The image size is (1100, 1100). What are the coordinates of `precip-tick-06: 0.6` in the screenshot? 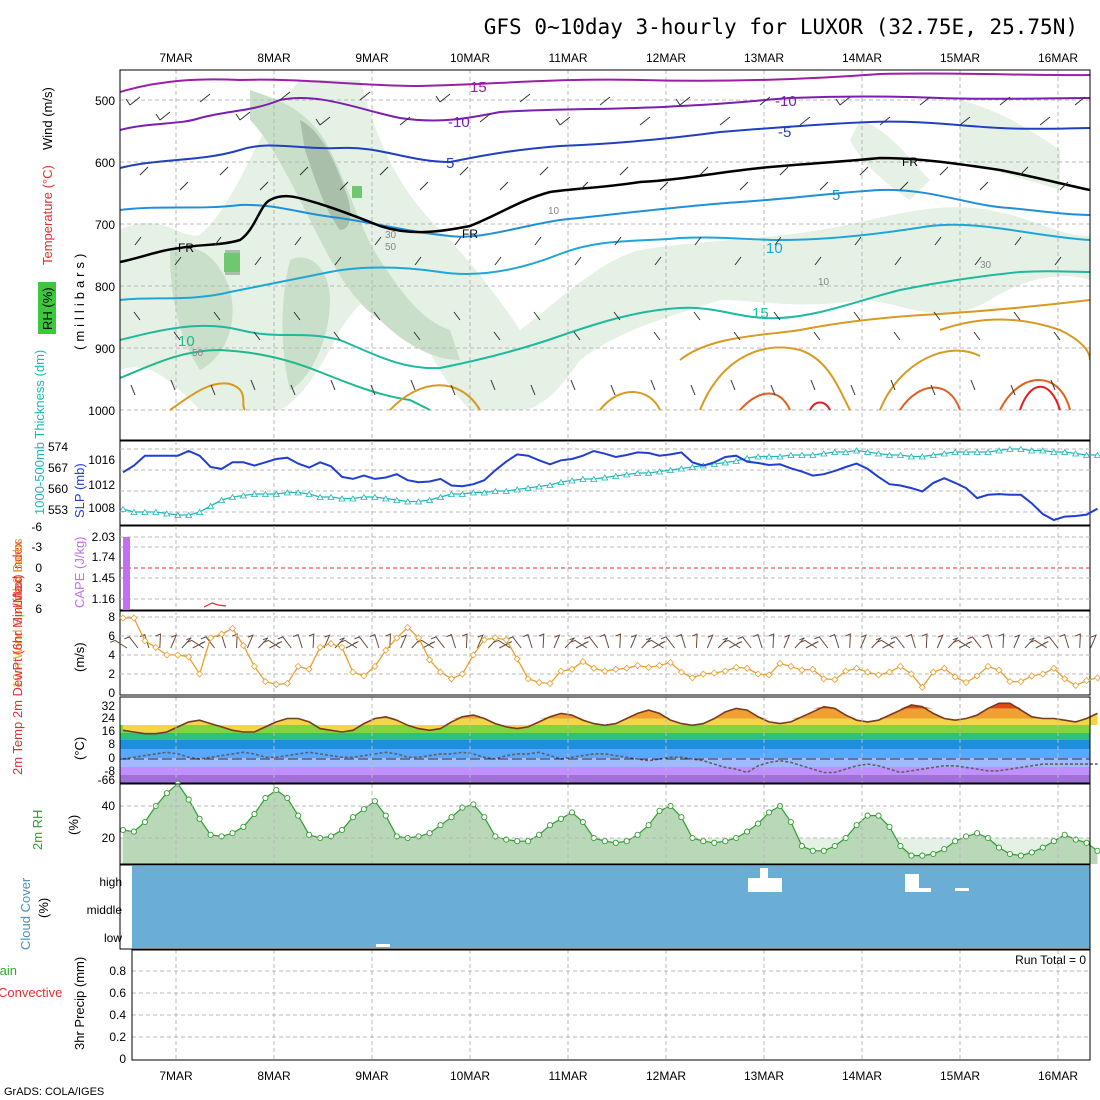 It's located at (117, 993).